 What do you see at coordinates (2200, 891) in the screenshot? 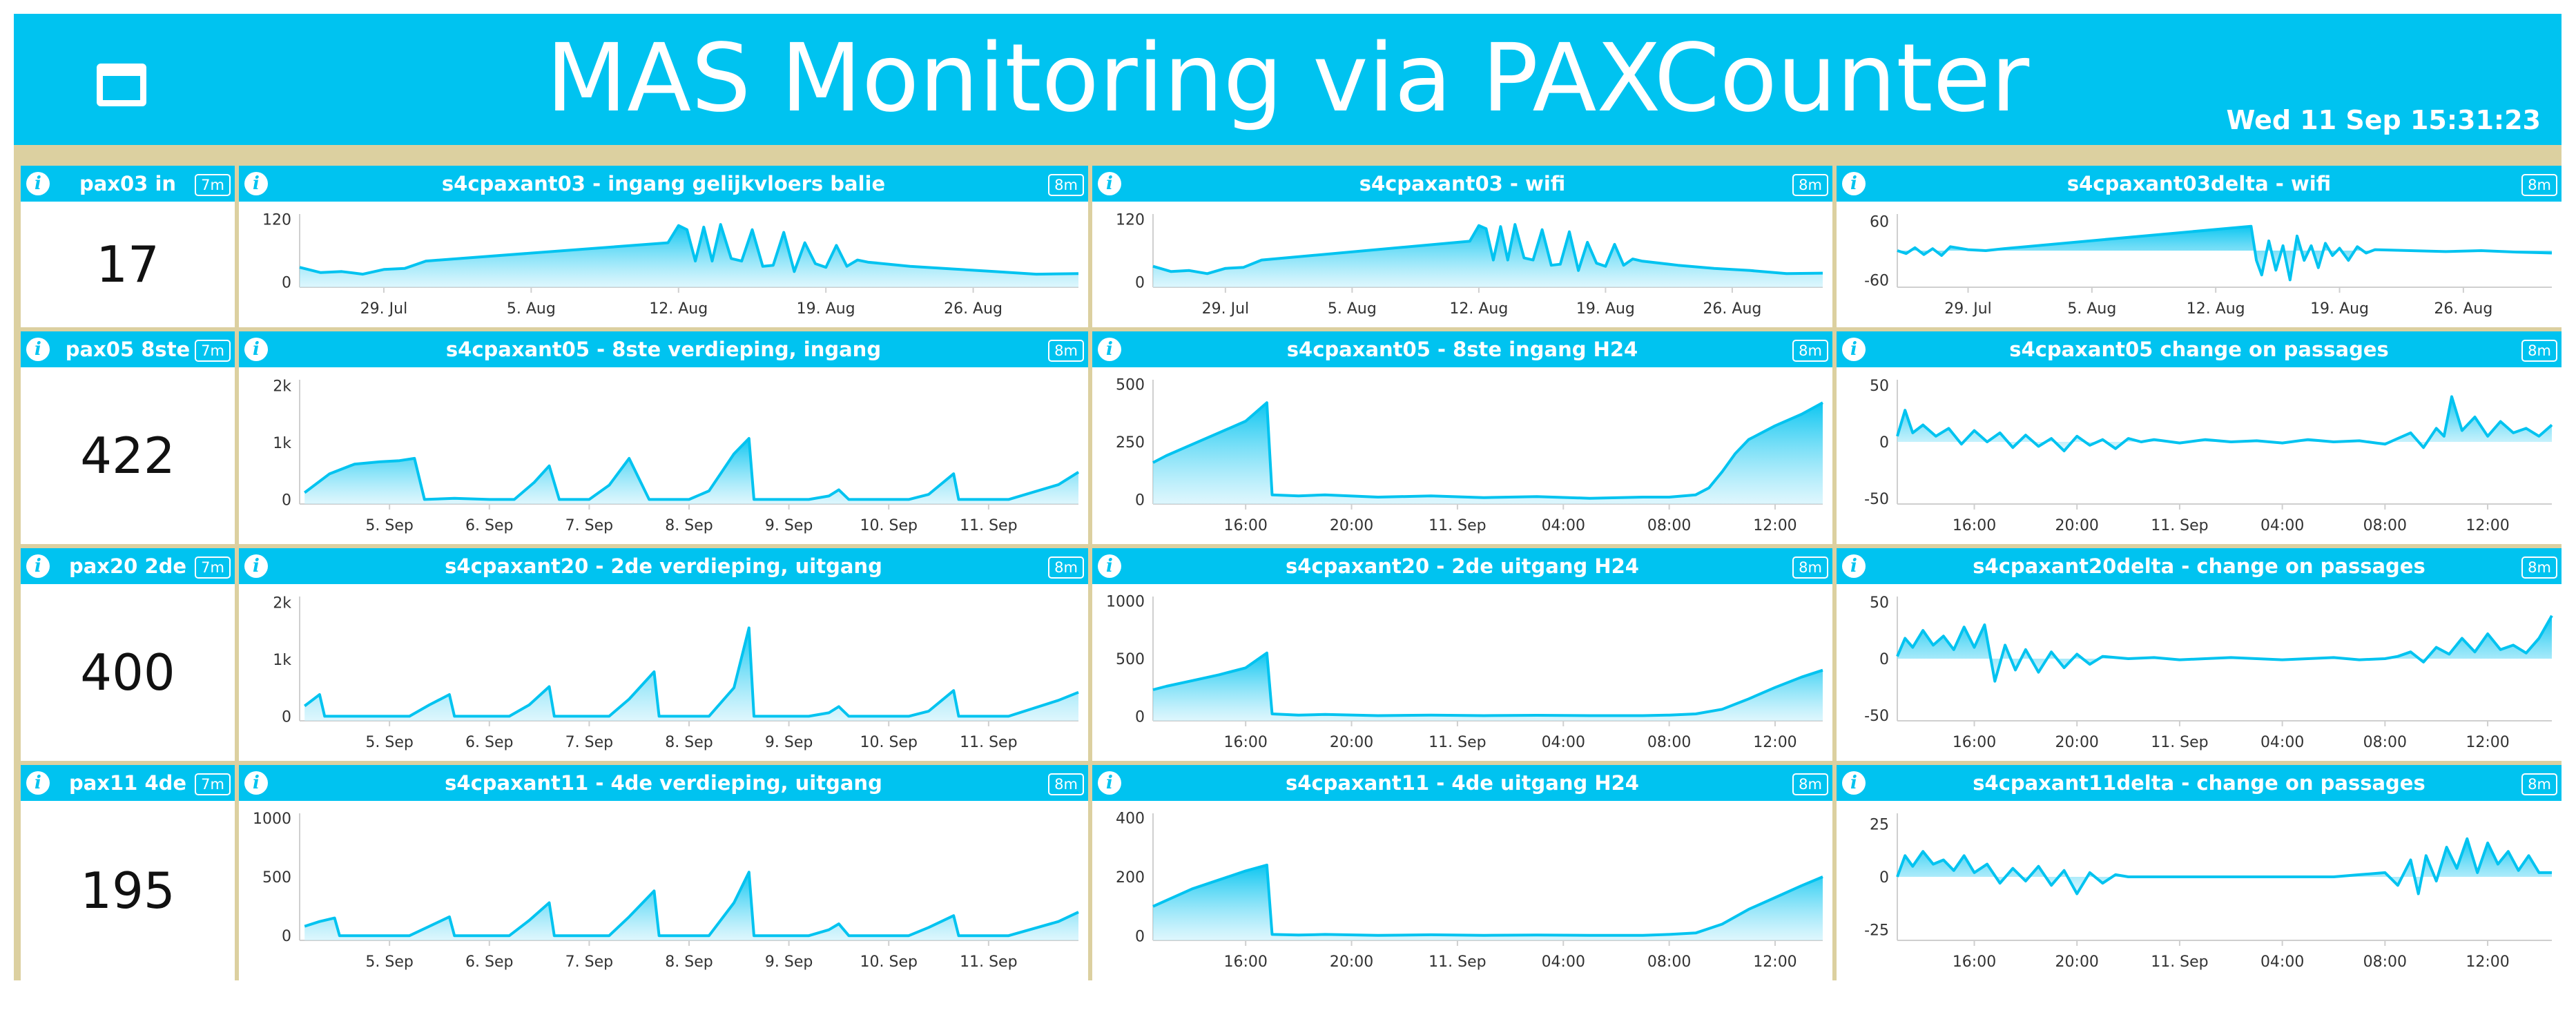
I see `area-chart: 25 0 -25 16:00 20:00 11. Sep 04:00 08:00 12:00` at bounding box center [2200, 891].